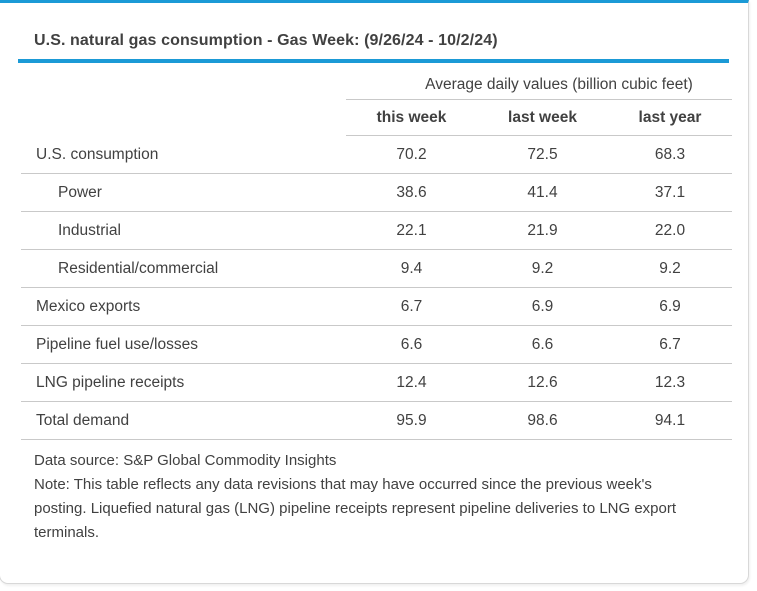  What do you see at coordinates (670, 306) in the screenshot?
I see `row-value-last-year: 6.9` at bounding box center [670, 306].